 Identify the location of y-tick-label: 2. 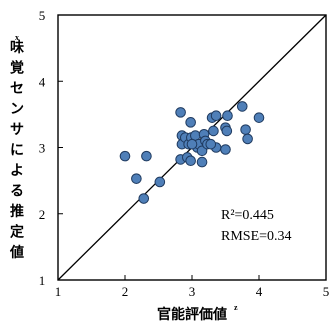
(42, 214).